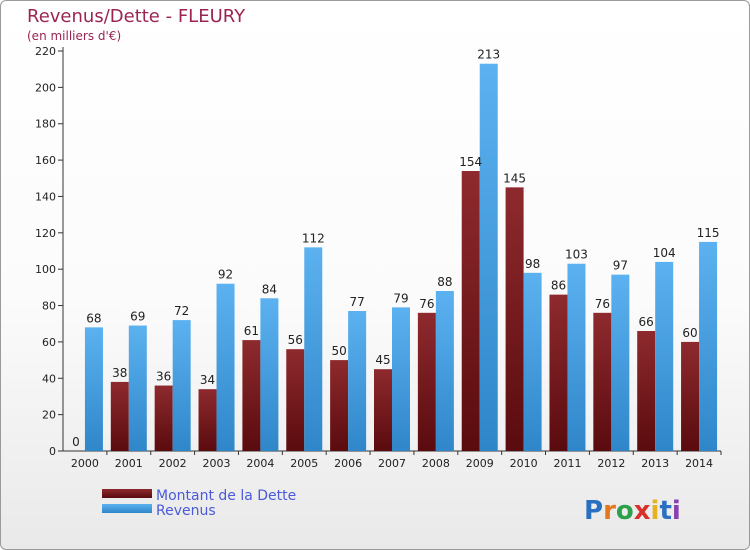  Describe the element at coordinates (532, 264) in the screenshot. I see `value-label-revenus: 98` at that location.